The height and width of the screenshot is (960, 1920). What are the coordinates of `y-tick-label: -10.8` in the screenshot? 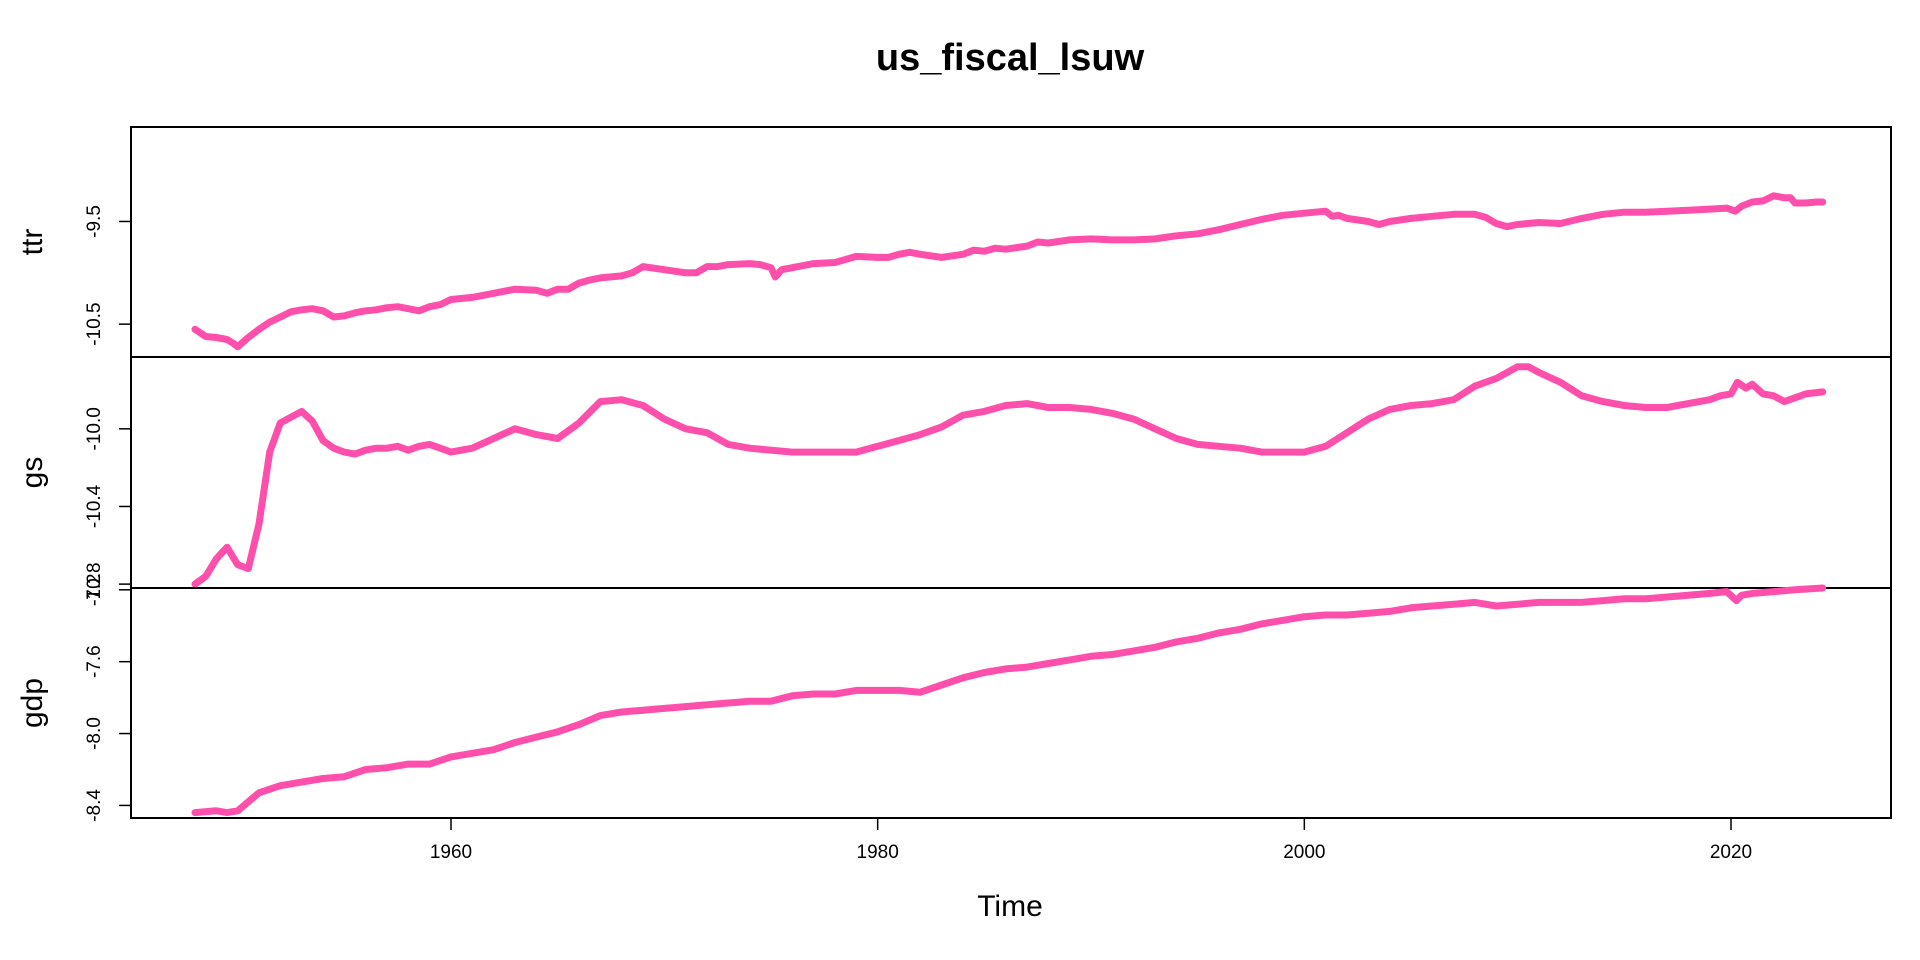 It's located at (94, 583).